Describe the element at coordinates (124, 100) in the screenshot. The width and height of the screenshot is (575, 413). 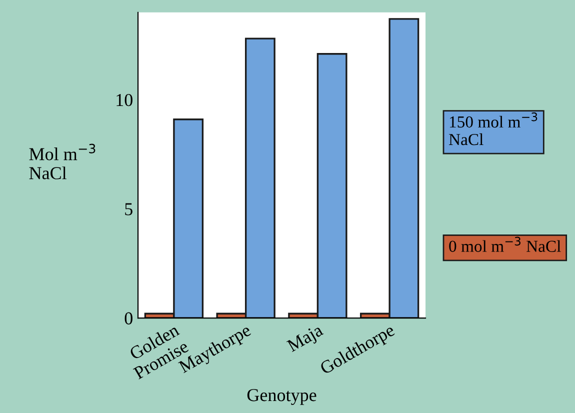
I see `y-tick-label: 10` at that location.